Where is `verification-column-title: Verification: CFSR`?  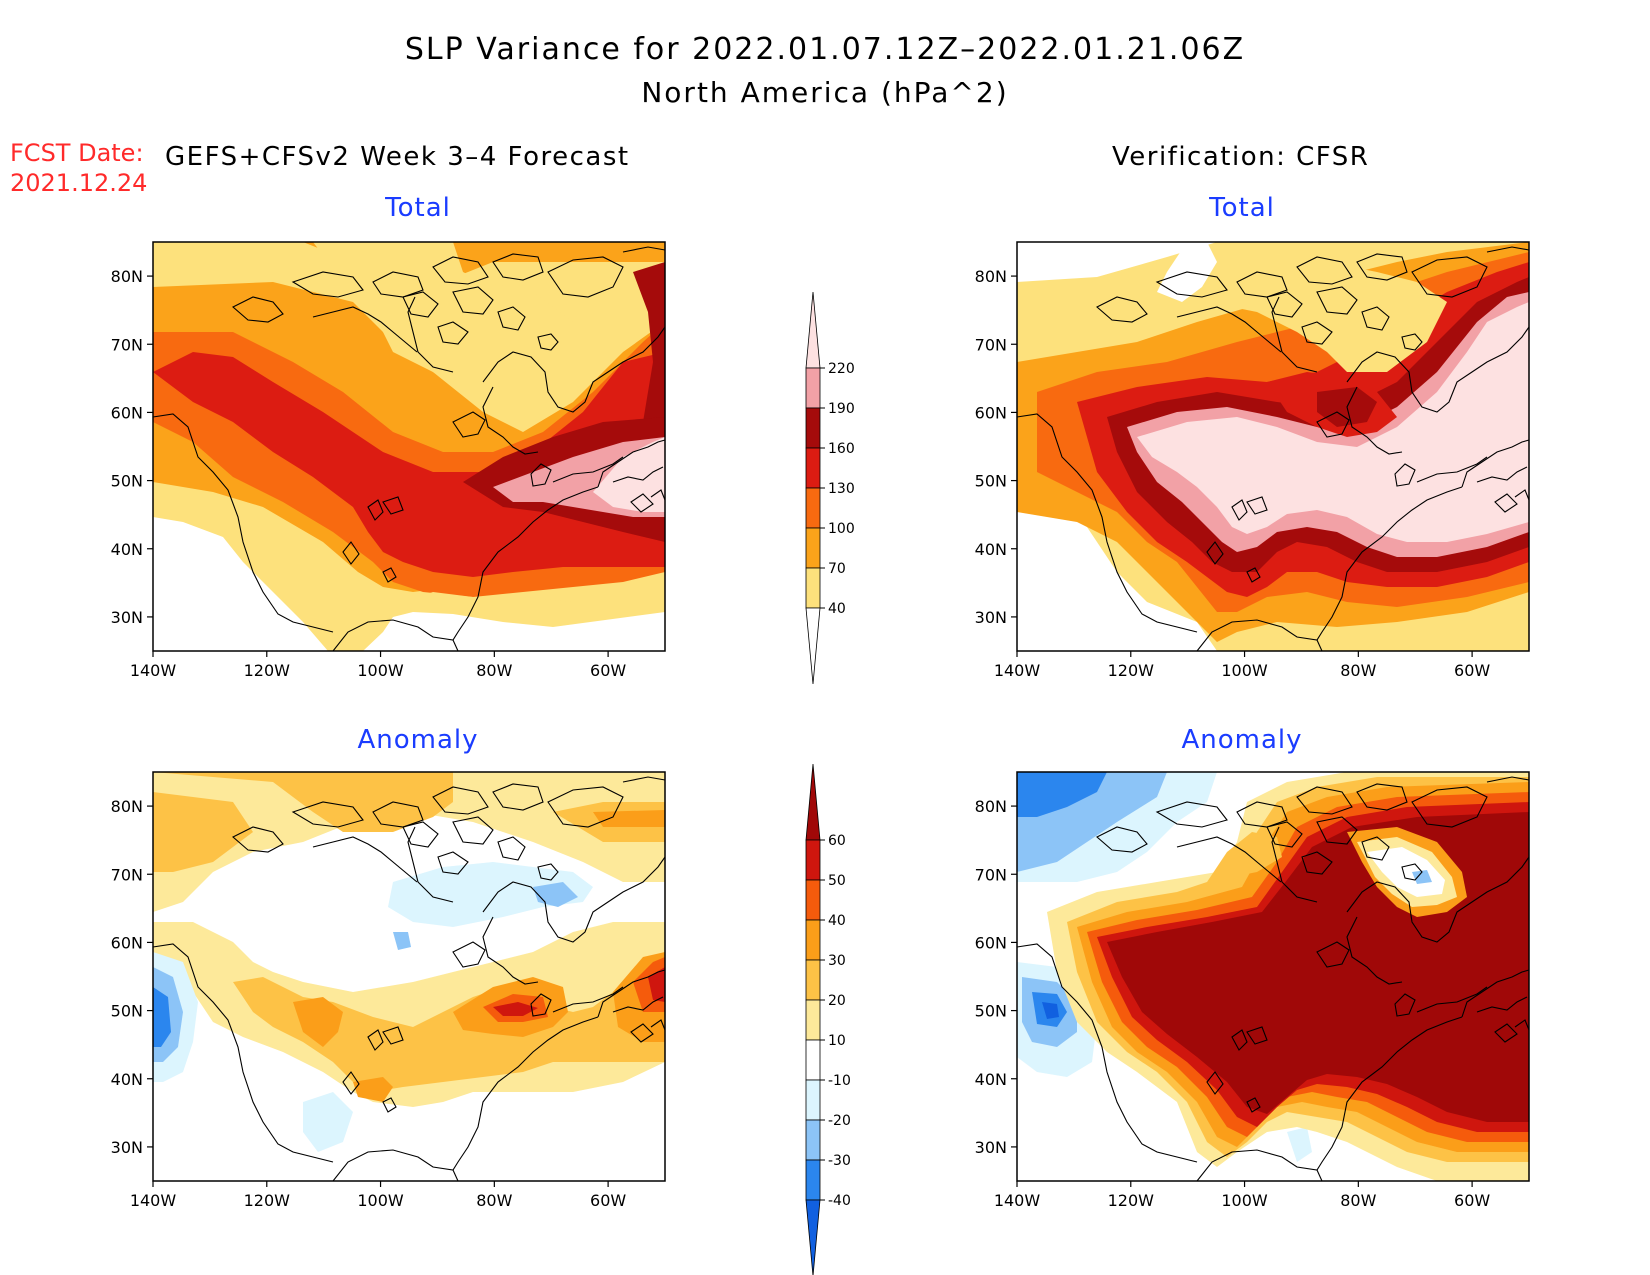
verification-column-title: Verification: CFSR is located at coordinates (1241, 157).